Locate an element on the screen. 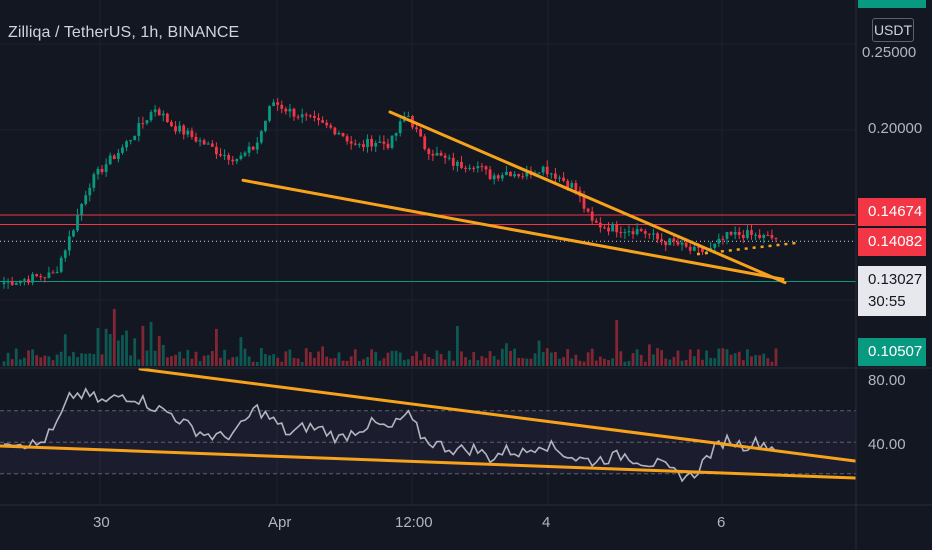 The height and width of the screenshot is (550, 932). currency-badge: USDT is located at coordinates (893, 30).